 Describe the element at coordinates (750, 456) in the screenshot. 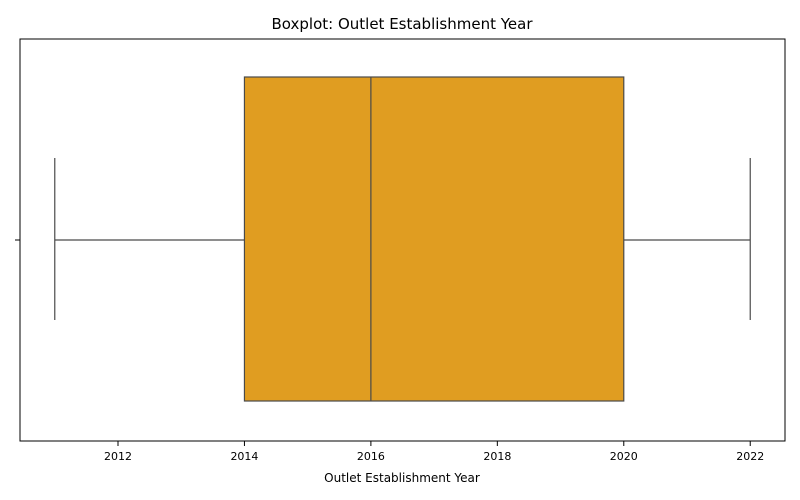

I see `x-tick-label: 2022` at that location.